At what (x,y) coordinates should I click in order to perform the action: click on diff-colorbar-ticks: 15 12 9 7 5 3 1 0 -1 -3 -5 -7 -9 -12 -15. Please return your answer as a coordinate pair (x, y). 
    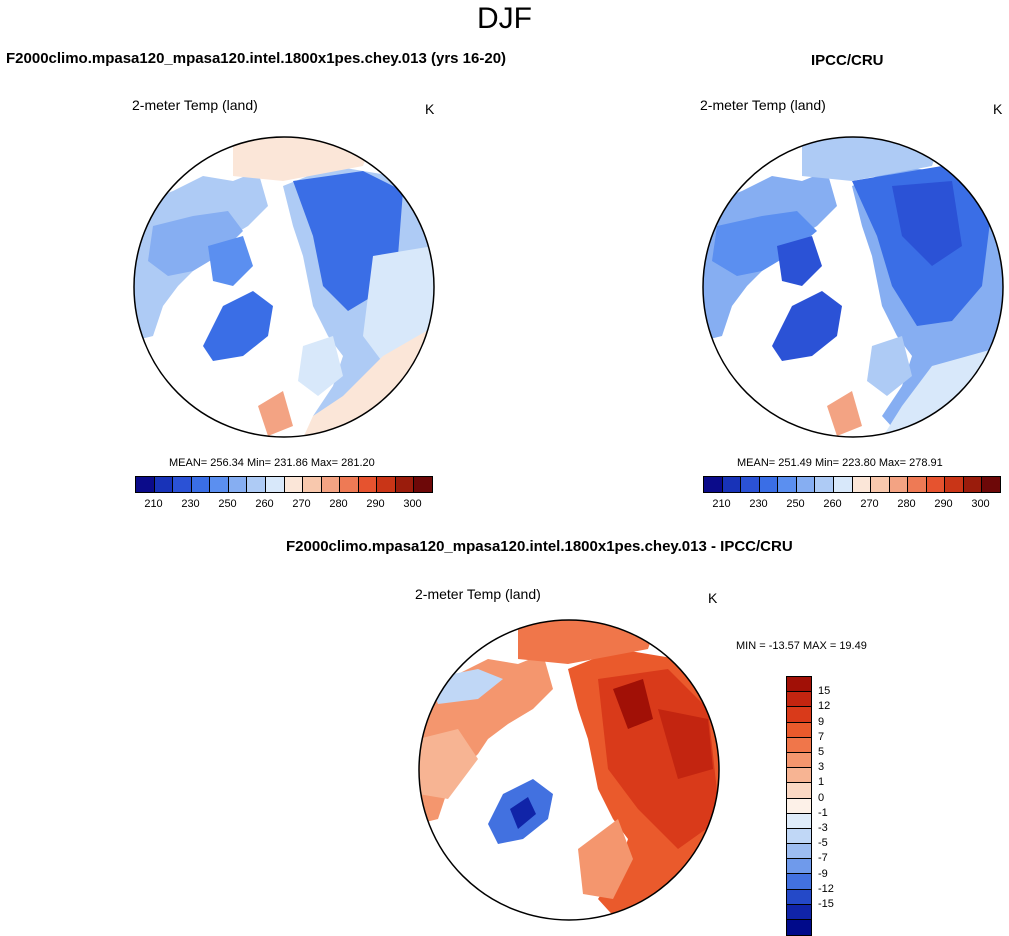
    Looking at the image, I should click on (833, 806).